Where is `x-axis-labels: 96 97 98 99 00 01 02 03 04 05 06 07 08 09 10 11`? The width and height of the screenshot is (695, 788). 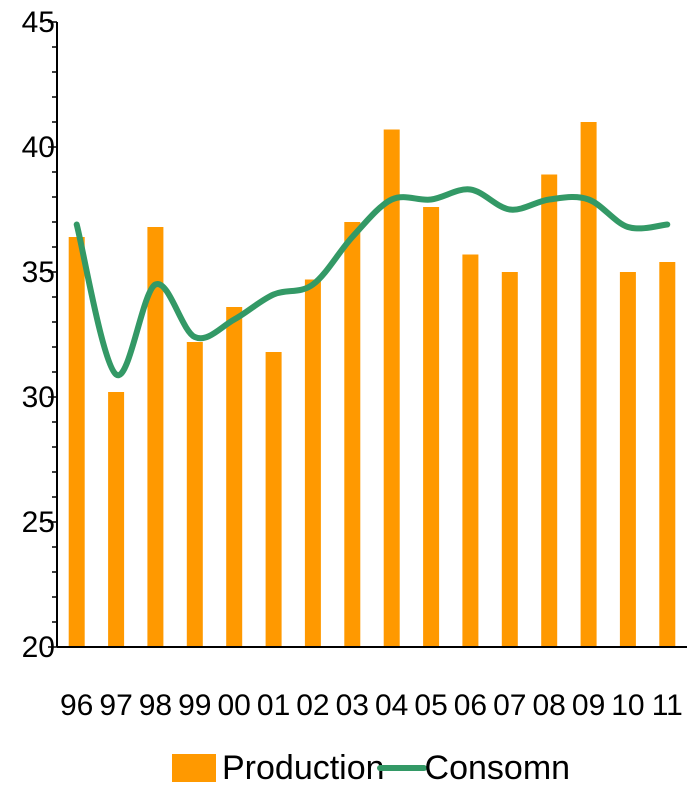
x-axis-labels: 96 97 98 99 00 01 02 03 04 05 06 07 08 09 10 11 is located at coordinates (371, 705).